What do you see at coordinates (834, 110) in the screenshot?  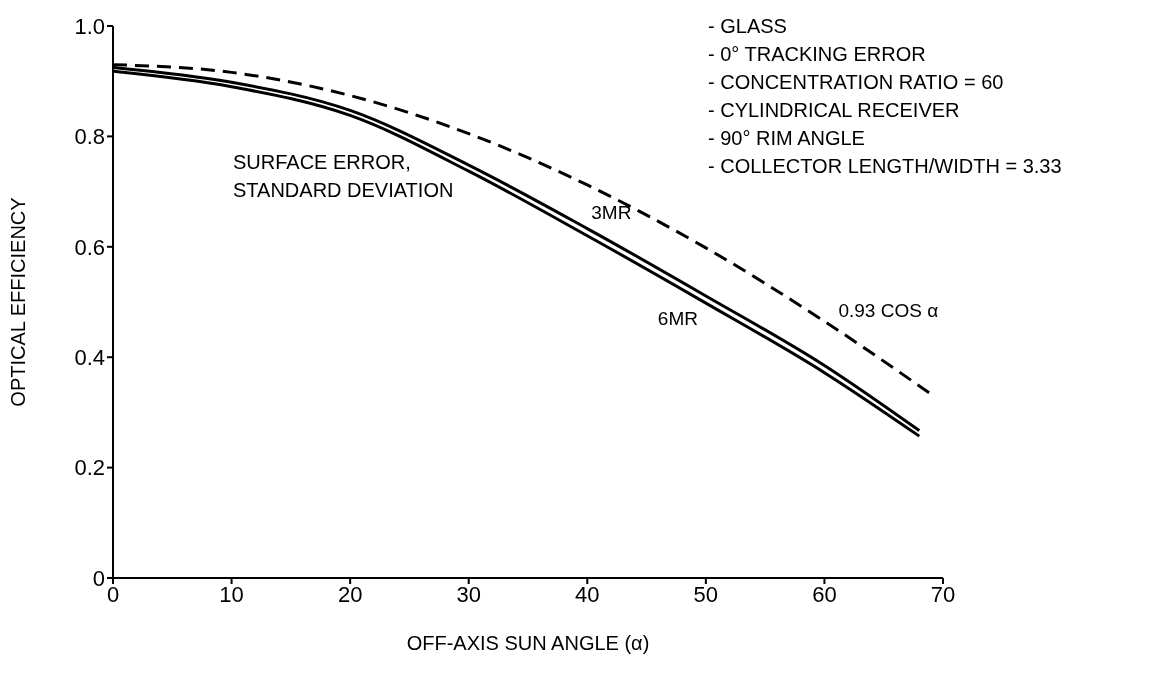 I see `annotation: - CYLINDRICAL RECEIVER` at bounding box center [834, 110].